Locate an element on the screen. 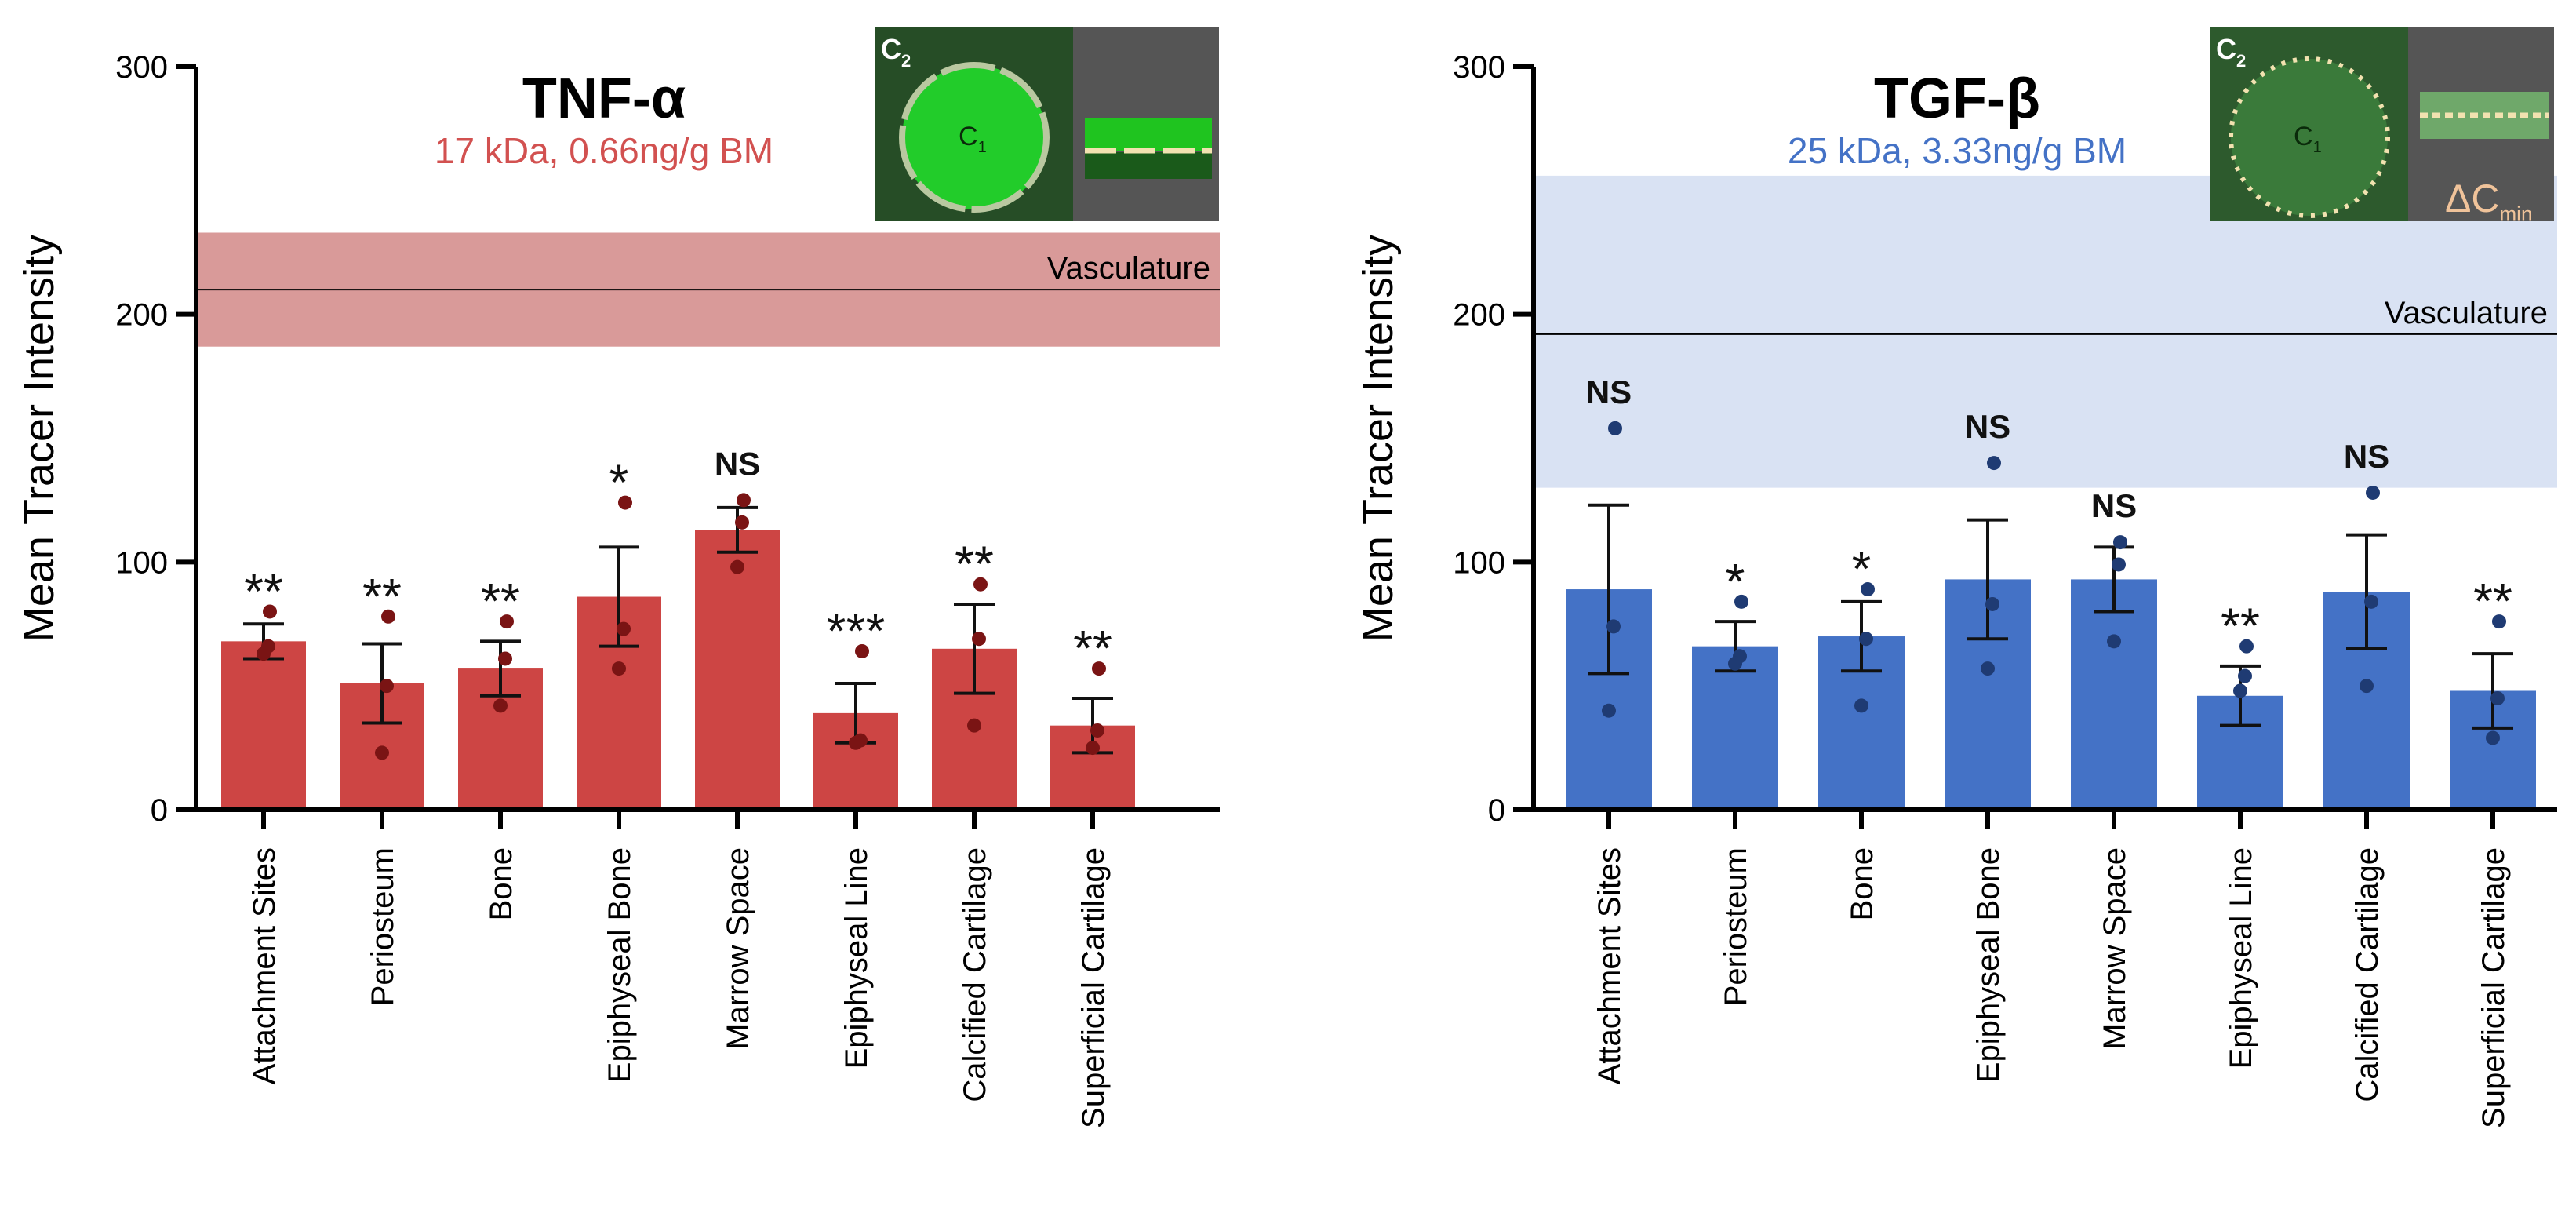 This screenshot has height=1224, width=2576. inset-inner-label: C1 is located at coordinates (973, 139).